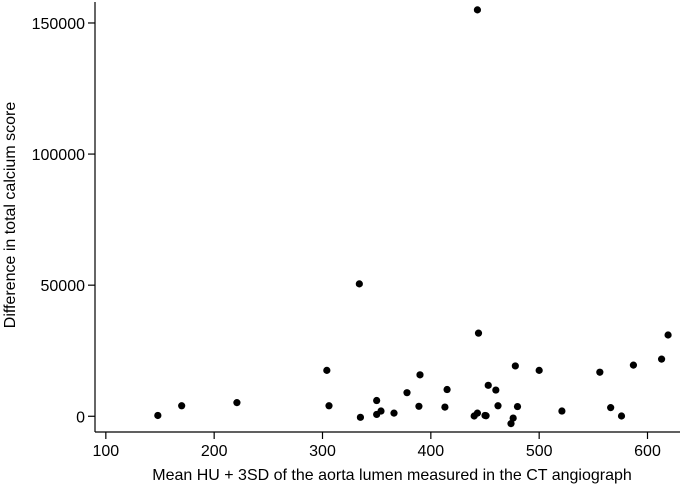 The image size is (685, 487). What do you see at coordinates (647, 451) in the screenshot?
I see `x-tick-label: 600` at bounding box center [647, 451].